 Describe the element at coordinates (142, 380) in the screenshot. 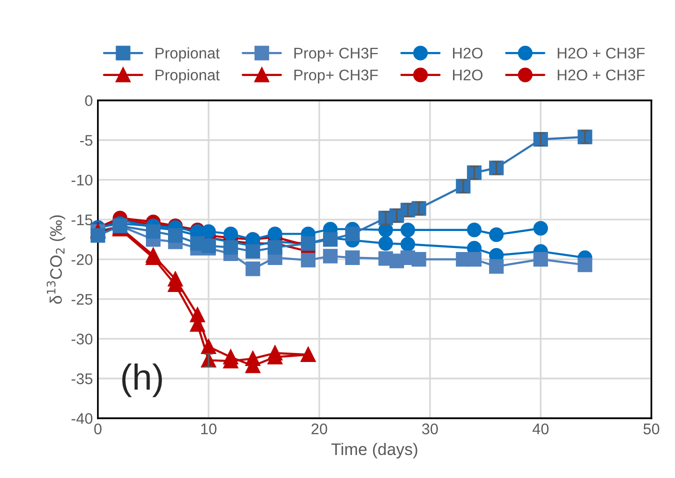

I see `annotation: (h)` at that location.